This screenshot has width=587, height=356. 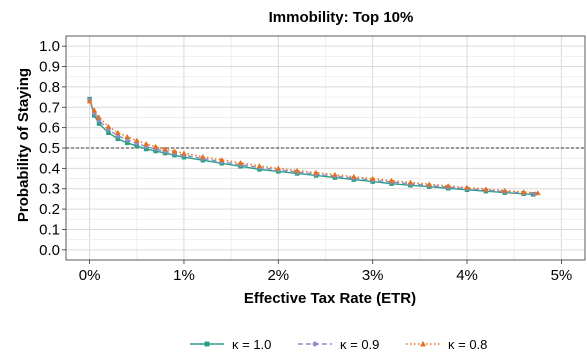 What do you see at coordinates (562, 275) in the screenshot?
I see `x-tick-label: 5%` at bounding box center [562, 275].